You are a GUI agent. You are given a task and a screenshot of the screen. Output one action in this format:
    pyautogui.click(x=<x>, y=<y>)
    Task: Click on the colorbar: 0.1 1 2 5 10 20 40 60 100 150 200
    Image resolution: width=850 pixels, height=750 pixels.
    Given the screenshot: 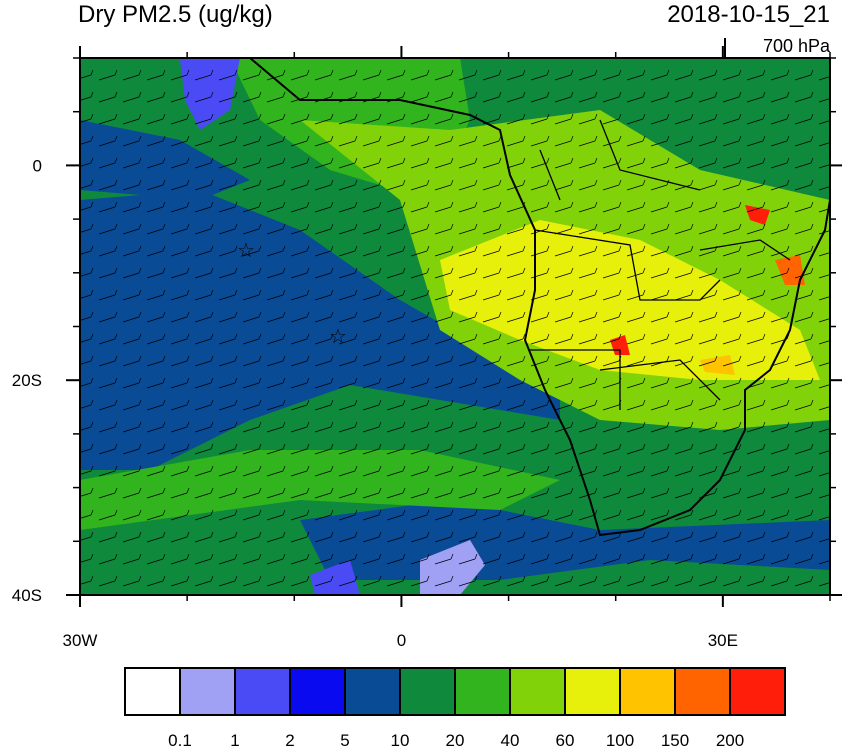 What is the action you would take?
    pyautogui.click(x=455, y=708)
    